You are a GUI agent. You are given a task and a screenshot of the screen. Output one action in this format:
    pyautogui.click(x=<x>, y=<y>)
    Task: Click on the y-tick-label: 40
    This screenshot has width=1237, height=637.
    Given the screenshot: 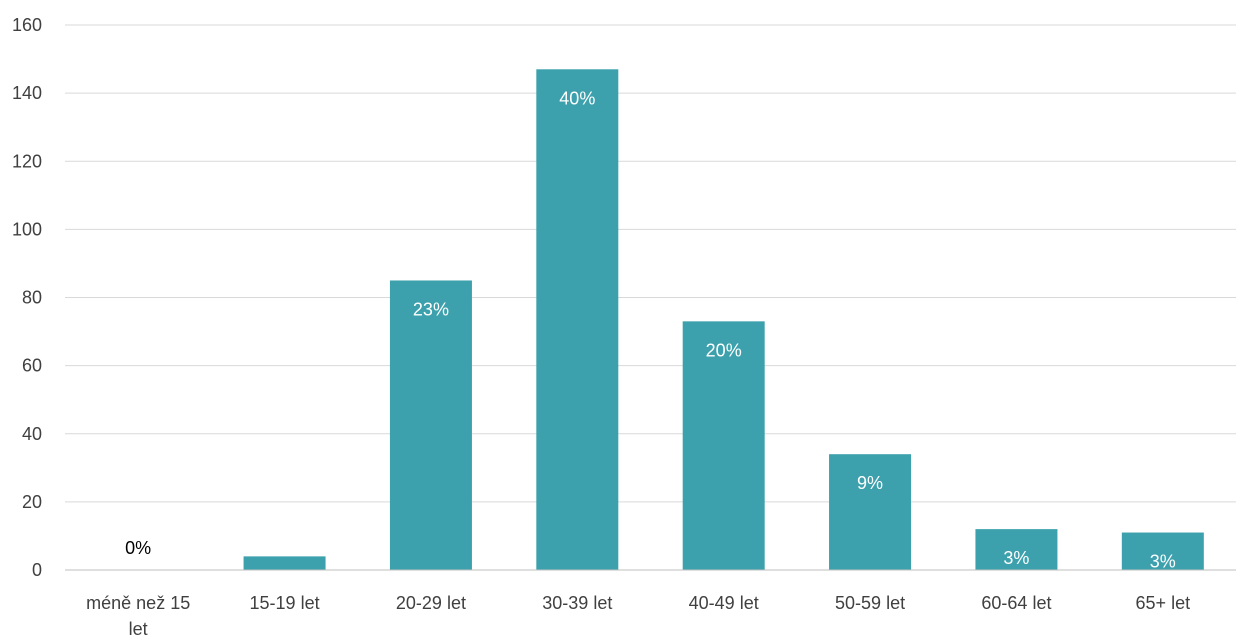 What is the action you would take?
    pyautogui.click(x=32, y=434)
    